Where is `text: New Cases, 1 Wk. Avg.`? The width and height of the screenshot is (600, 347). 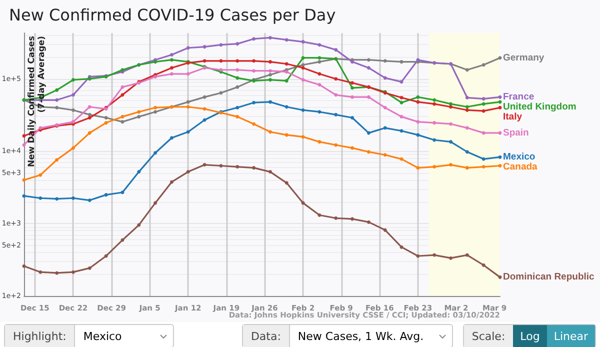
text: New Cases, 1 Wk. Avg. is located at coordinates (360, 336).